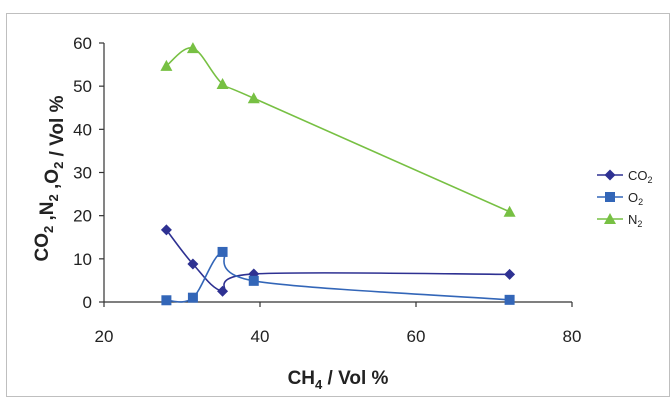 The image size is (672, 399). Describe the element at coordinates (620, 198) in the screenshot. I see `legend-entry: O2` at that location.